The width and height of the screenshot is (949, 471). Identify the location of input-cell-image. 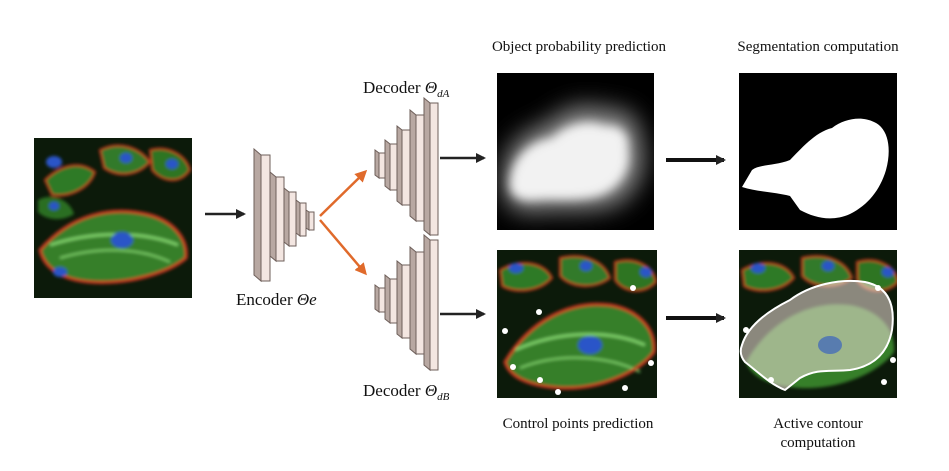
(113, 218).